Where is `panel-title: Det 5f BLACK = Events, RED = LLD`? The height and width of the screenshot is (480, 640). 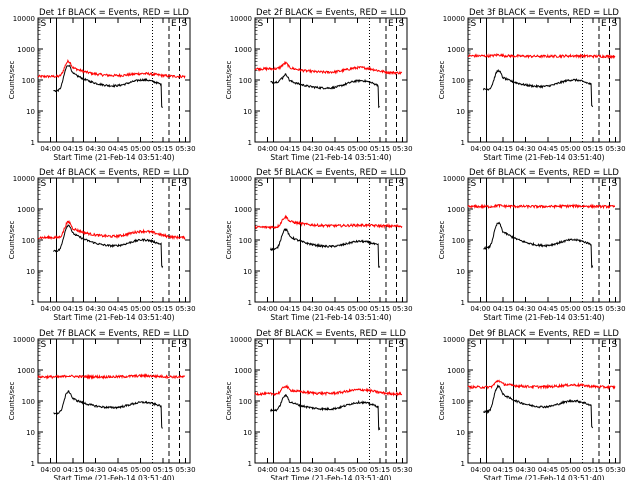
panel-title: Det 5f BLACK = Events, RED = LLD is located at coordinates (331, 173).